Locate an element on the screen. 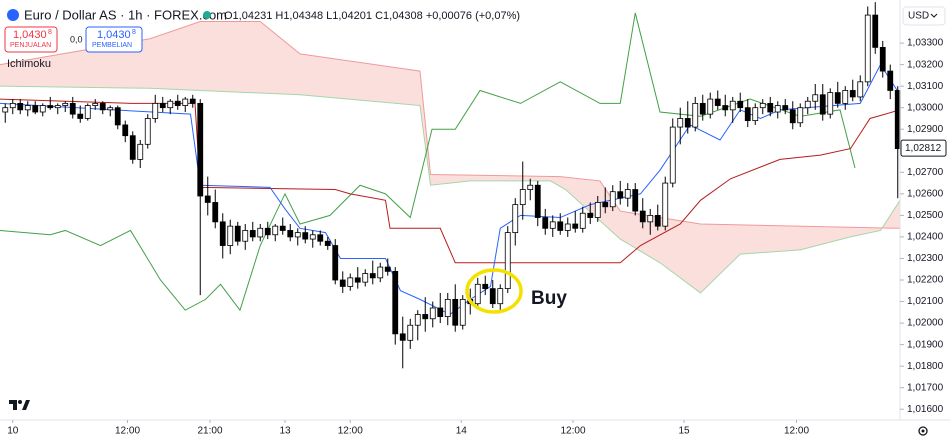 This screenshot has height=441, width=950. currency-caret is located at coordinates (934, 15).